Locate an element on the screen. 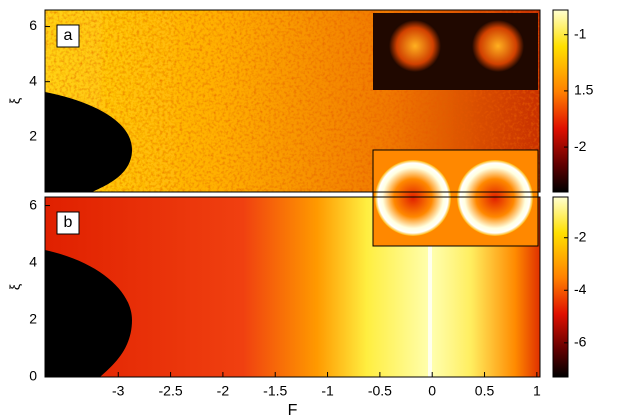  x-tick-label: 0.5 is located at coordinates (485, 391).